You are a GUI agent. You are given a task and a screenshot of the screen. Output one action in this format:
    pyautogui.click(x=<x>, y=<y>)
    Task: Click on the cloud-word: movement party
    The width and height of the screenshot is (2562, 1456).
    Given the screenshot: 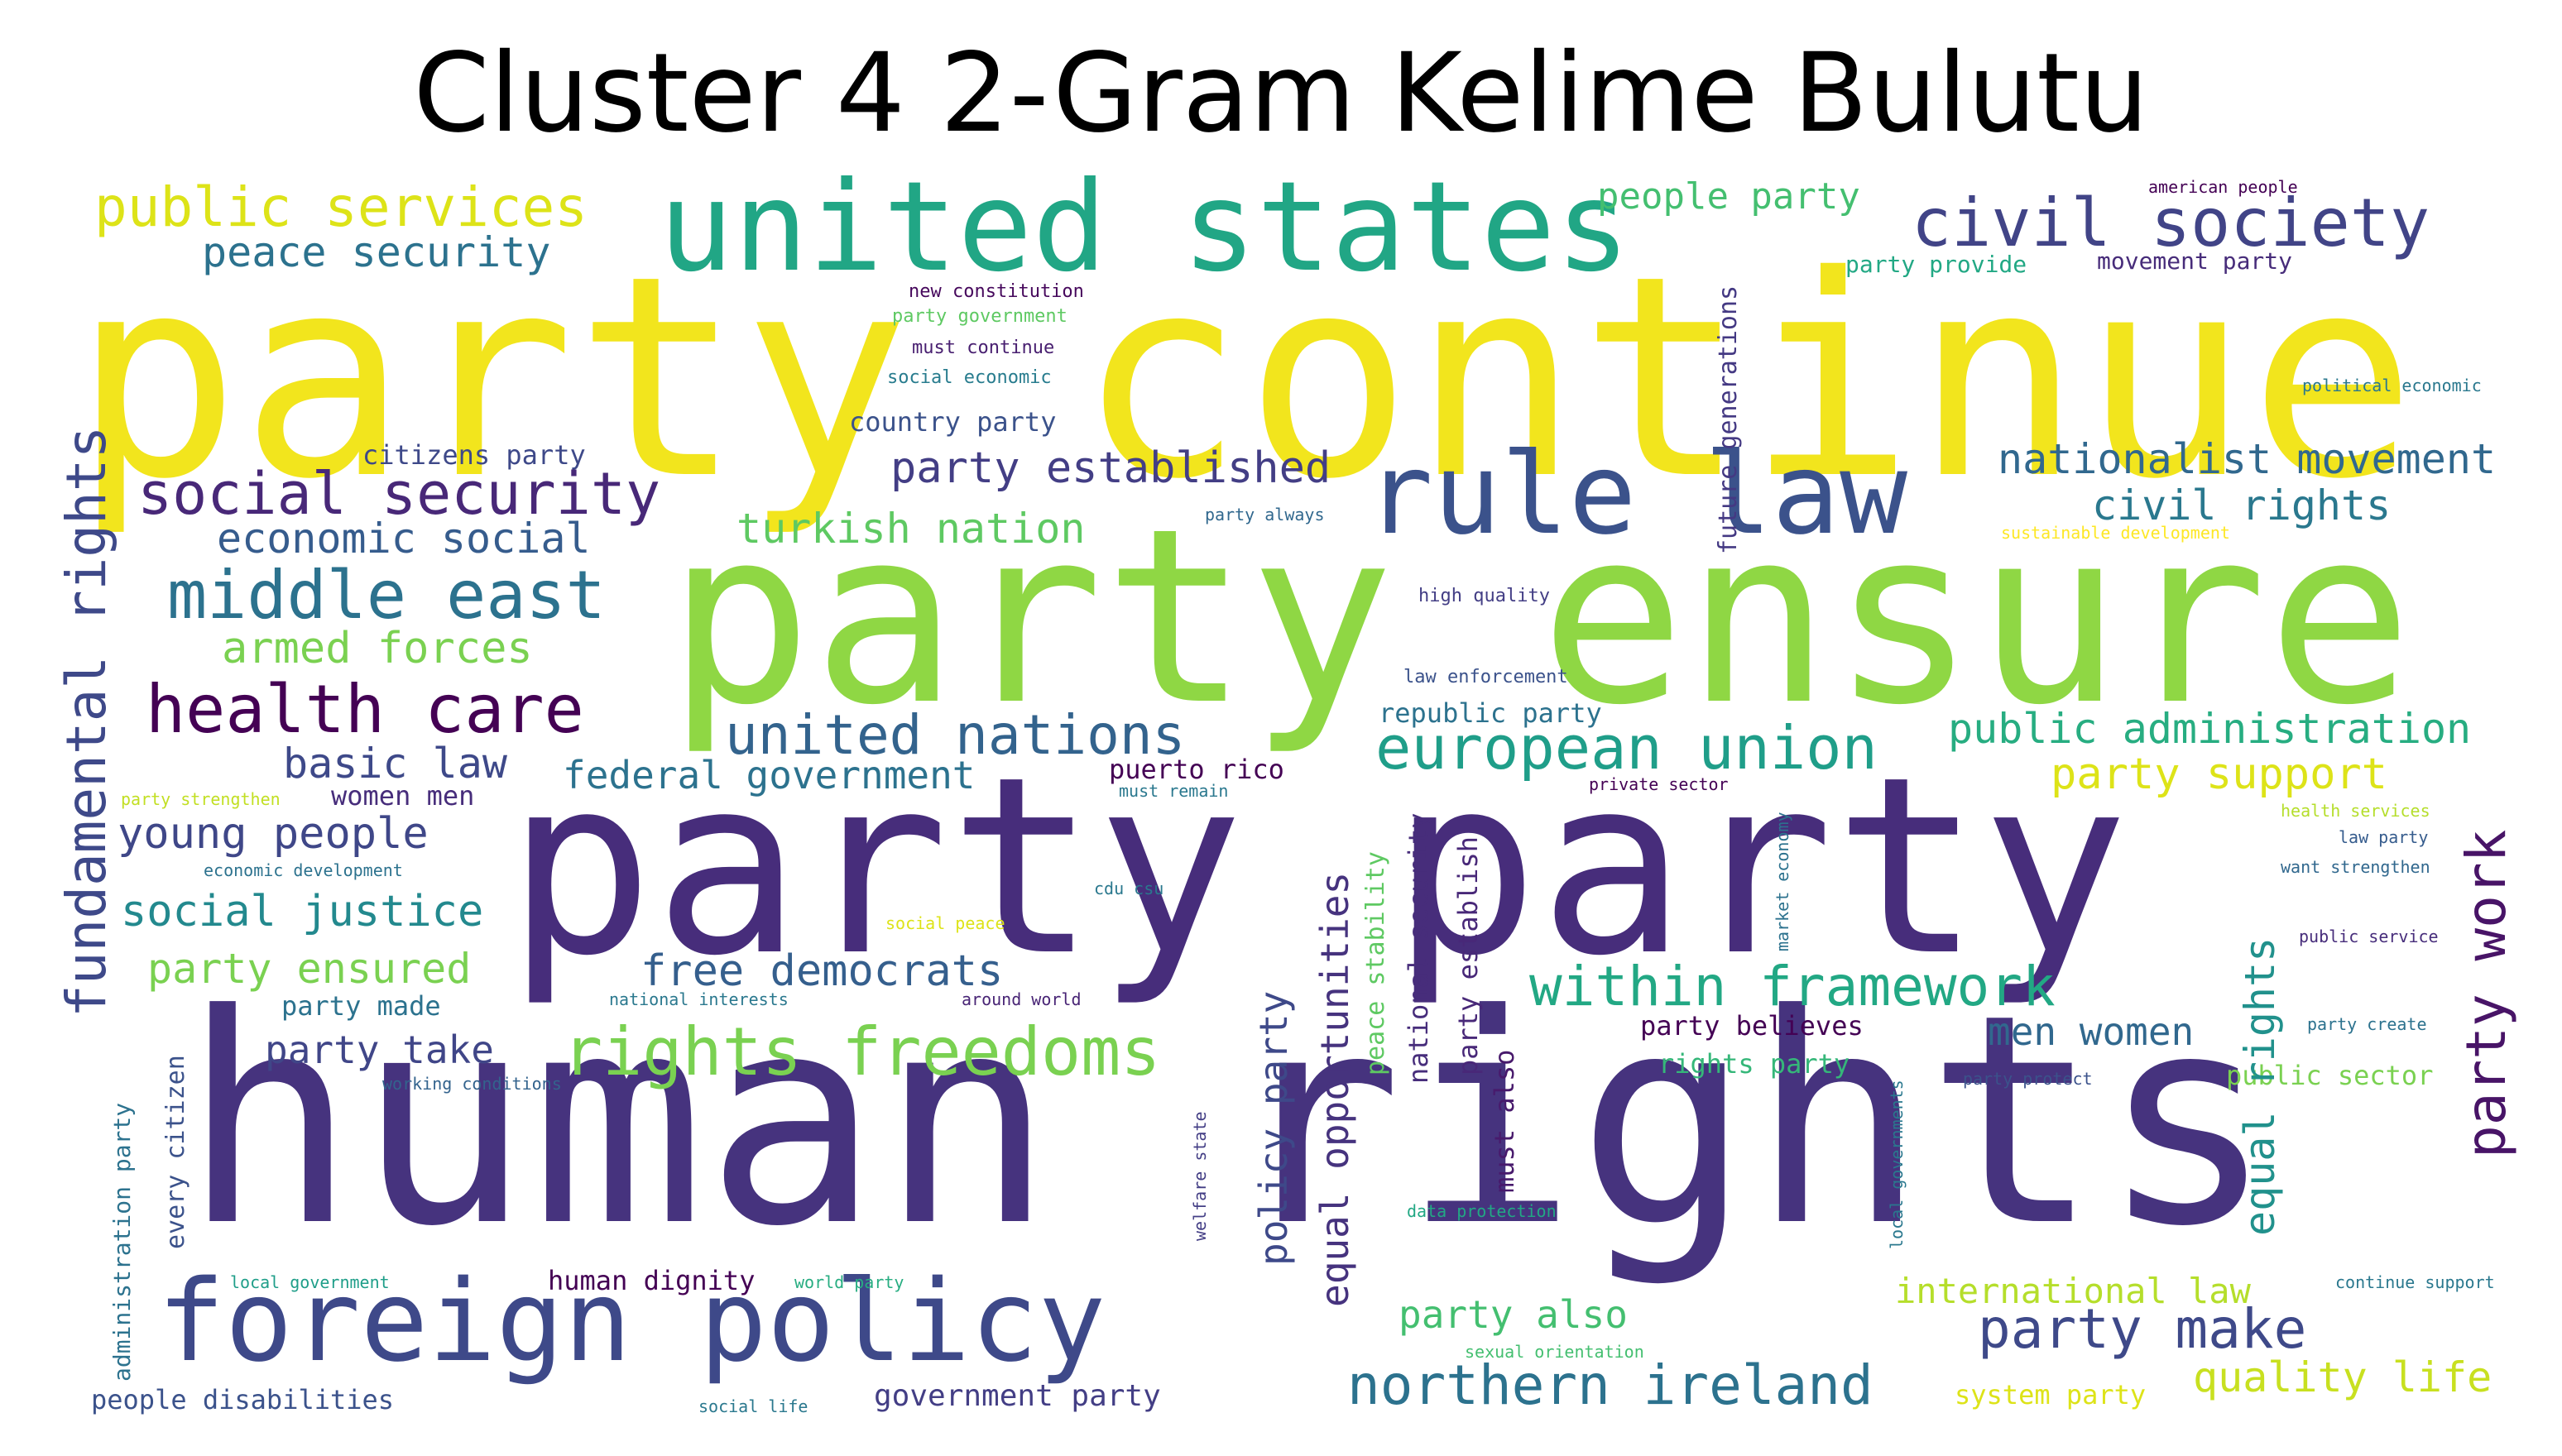 What is the action you would take?
    pyautogui.click(x=2195, y=261)
    